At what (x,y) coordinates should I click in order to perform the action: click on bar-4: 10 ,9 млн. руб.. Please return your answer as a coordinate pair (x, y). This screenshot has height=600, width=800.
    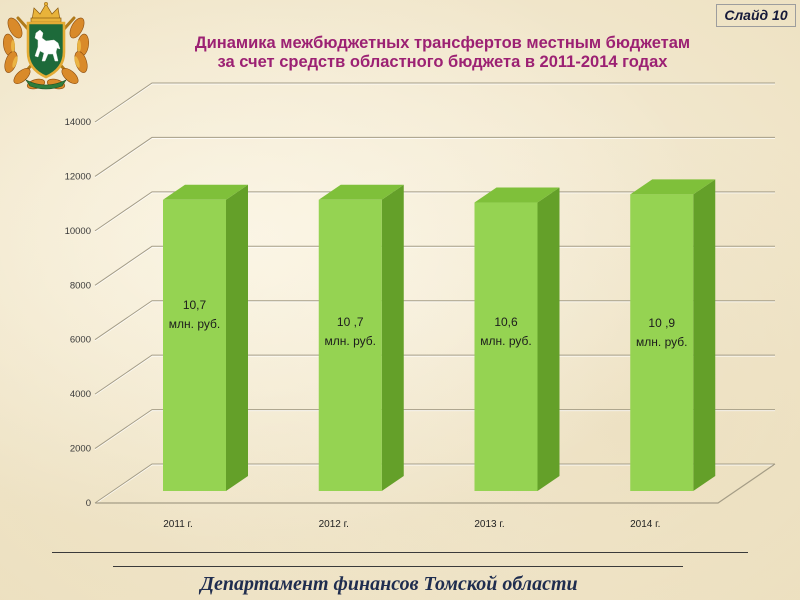
    Looking at the image, I should click on (673, 335).